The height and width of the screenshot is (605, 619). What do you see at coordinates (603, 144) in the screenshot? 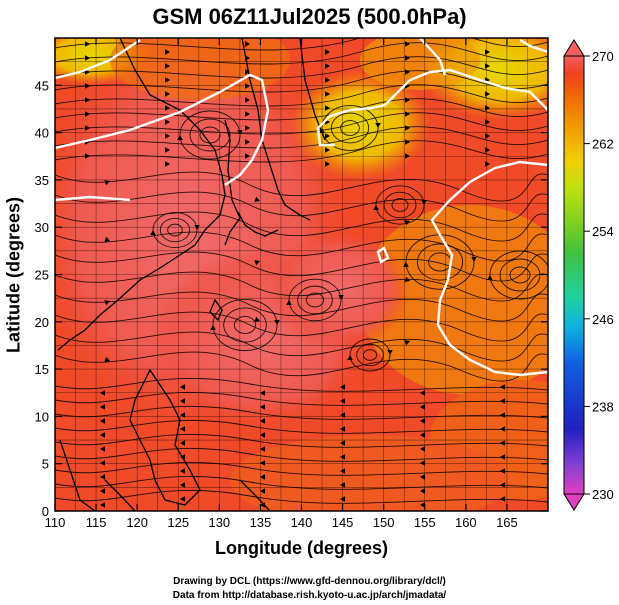
I see `colorbar-tick-label: 262` at bounding box center [603, 144].